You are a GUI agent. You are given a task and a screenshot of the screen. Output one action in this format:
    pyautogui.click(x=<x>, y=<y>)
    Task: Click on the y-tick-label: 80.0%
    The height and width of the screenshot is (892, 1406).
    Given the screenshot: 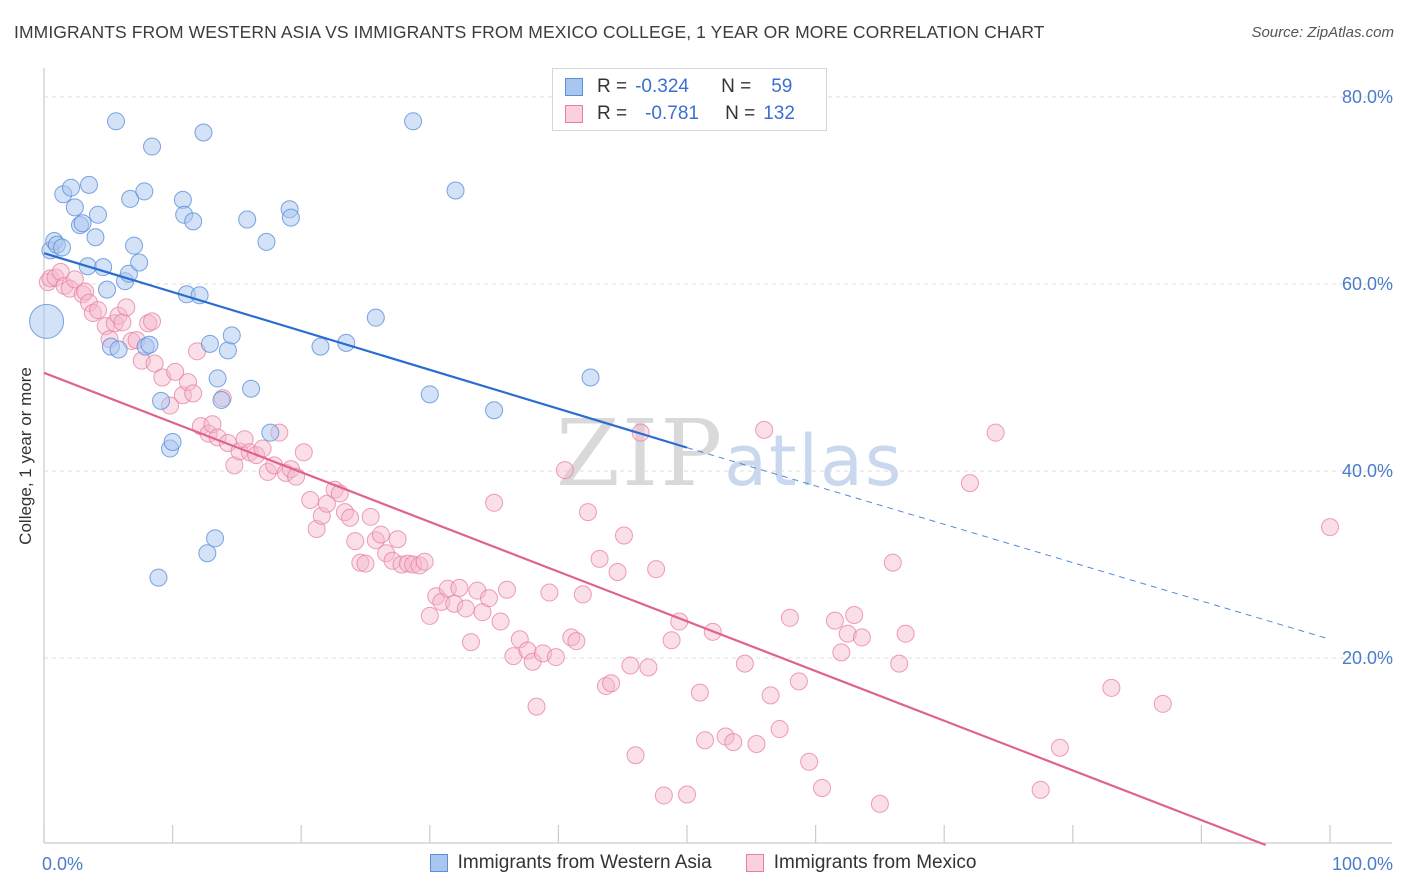 What is the action you would take?
    pyautogui.click(x=1367, y=97)
    